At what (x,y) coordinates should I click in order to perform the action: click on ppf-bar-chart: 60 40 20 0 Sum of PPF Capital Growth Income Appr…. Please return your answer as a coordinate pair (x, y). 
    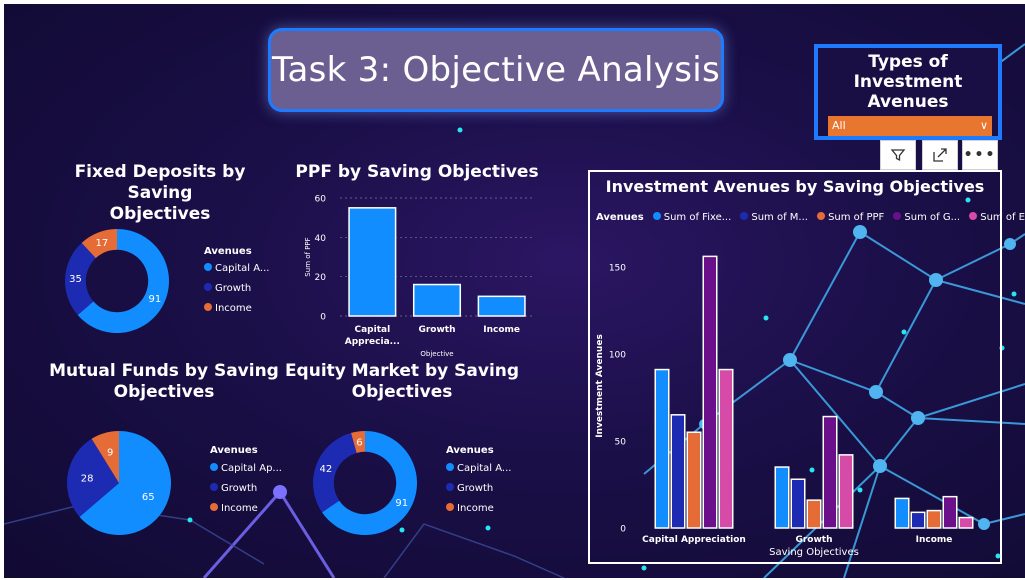
    Looking at the image, I should click on (419, 276).